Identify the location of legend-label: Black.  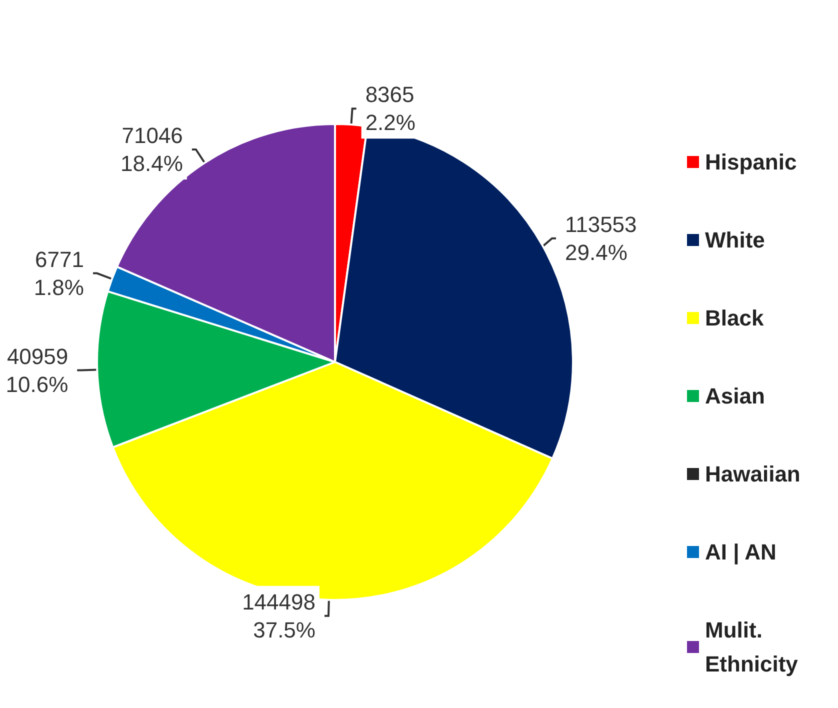
(734, 318).